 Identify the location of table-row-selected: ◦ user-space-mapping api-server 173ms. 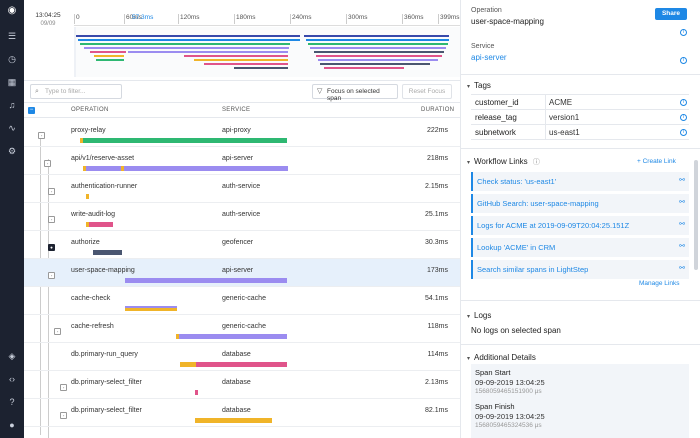
(242, 273).